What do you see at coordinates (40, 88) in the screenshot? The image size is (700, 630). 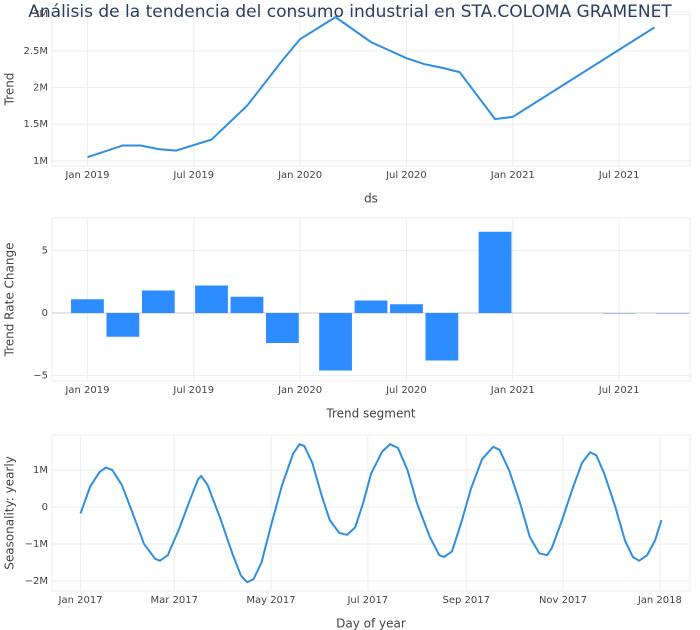 I see `y-tick-label: 2M` at bounding box center [40, 88].